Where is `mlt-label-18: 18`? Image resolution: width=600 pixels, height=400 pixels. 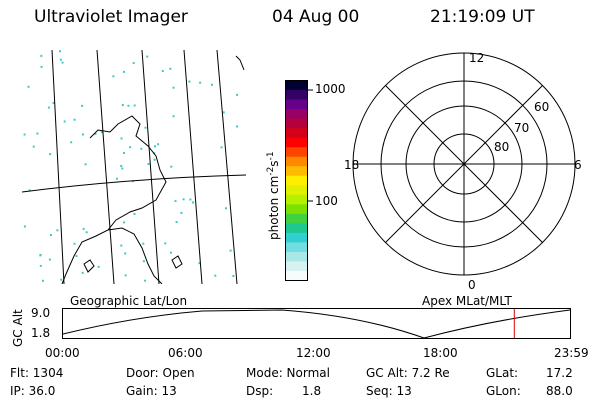
mlt-label-18: 18 is located at coordinates (351, 165).